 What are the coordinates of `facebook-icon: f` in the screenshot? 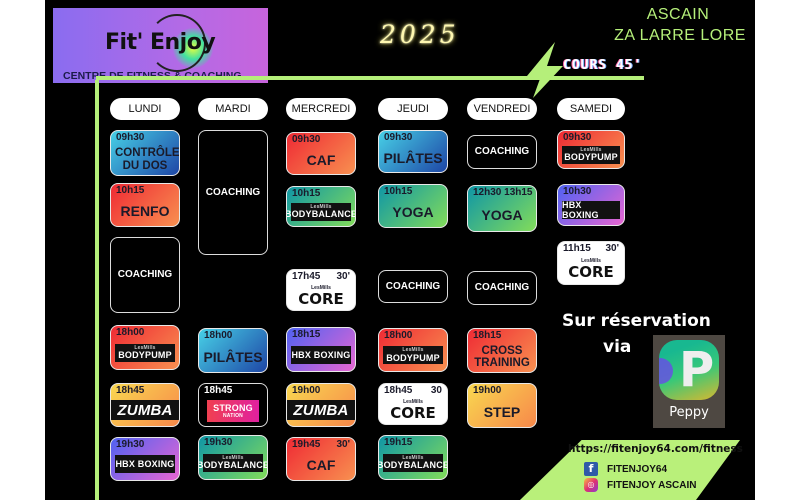 It's located at (591, 469).